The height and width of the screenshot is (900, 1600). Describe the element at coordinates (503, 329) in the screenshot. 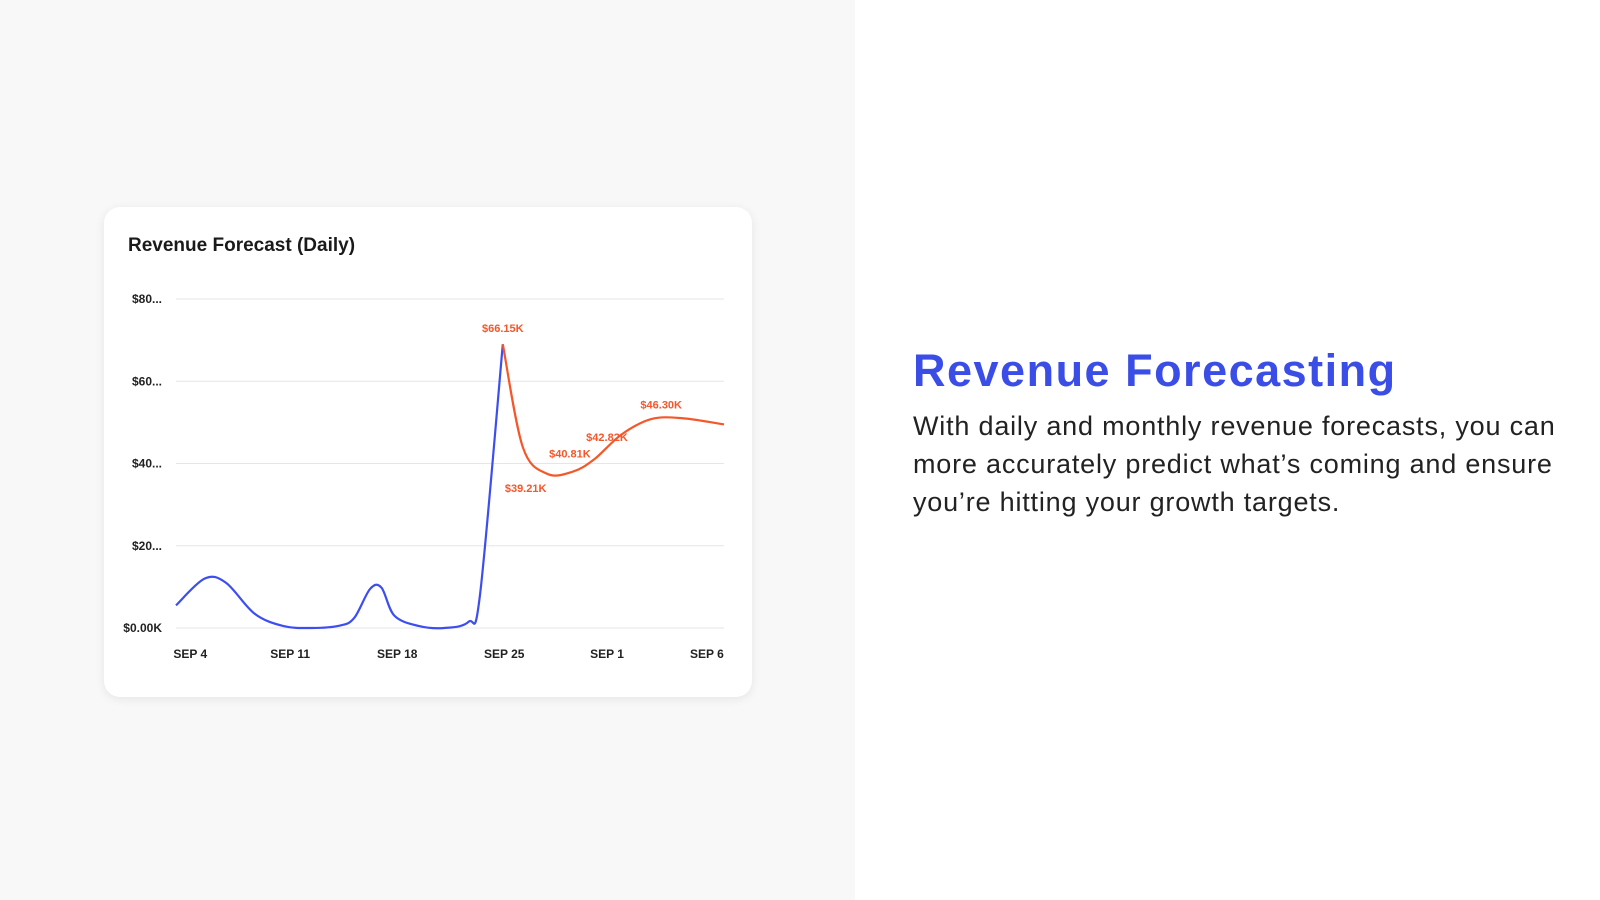

I see `data-label: $66.15K` at that location.